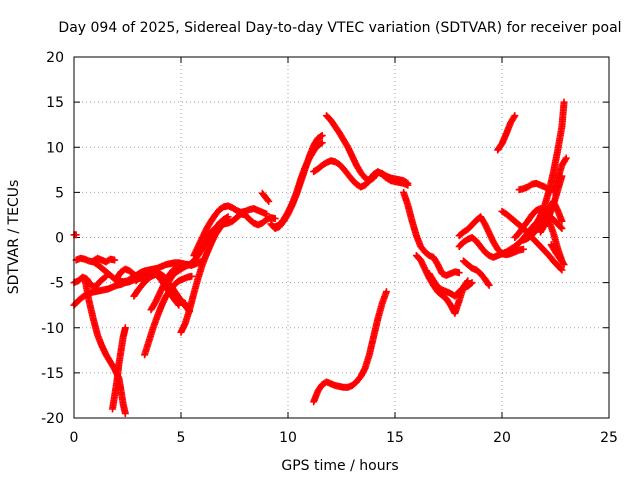 This screenshot has width=640, height=480. I want to click on y-tick-label: -15, so click(52, 374).